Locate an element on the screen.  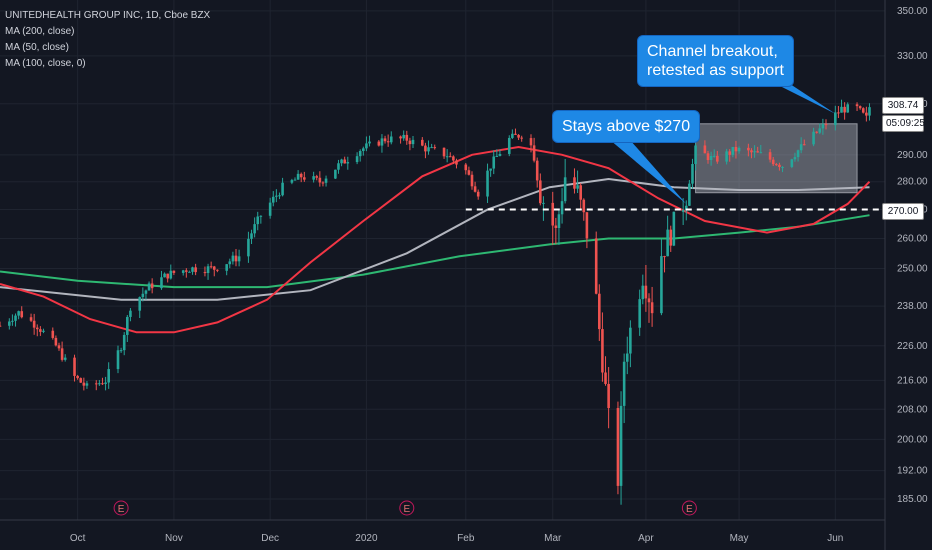
y-tick-label: 216.00 is located at coordinates (912, 380).